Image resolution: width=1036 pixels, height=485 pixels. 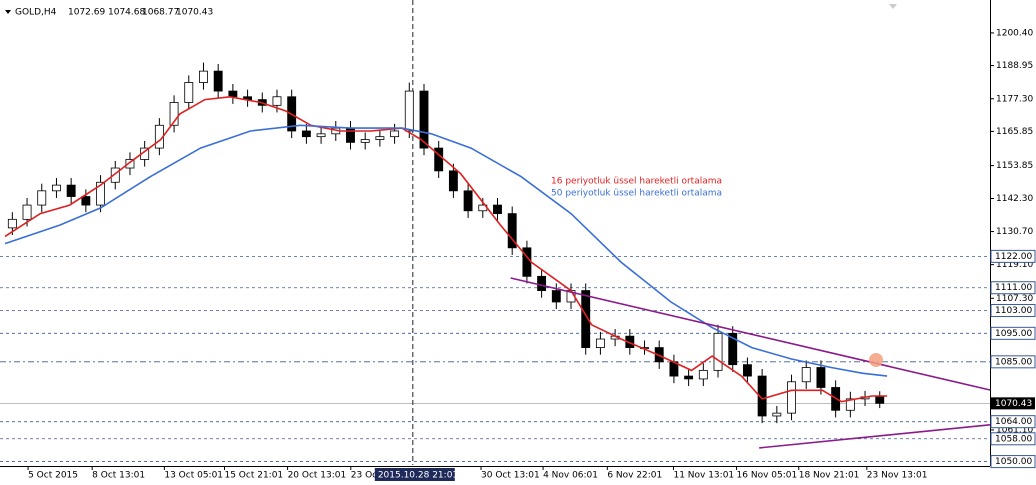 I want to click on x-tick-label: 20 Oct 13:01, so click(x=317, y=476).